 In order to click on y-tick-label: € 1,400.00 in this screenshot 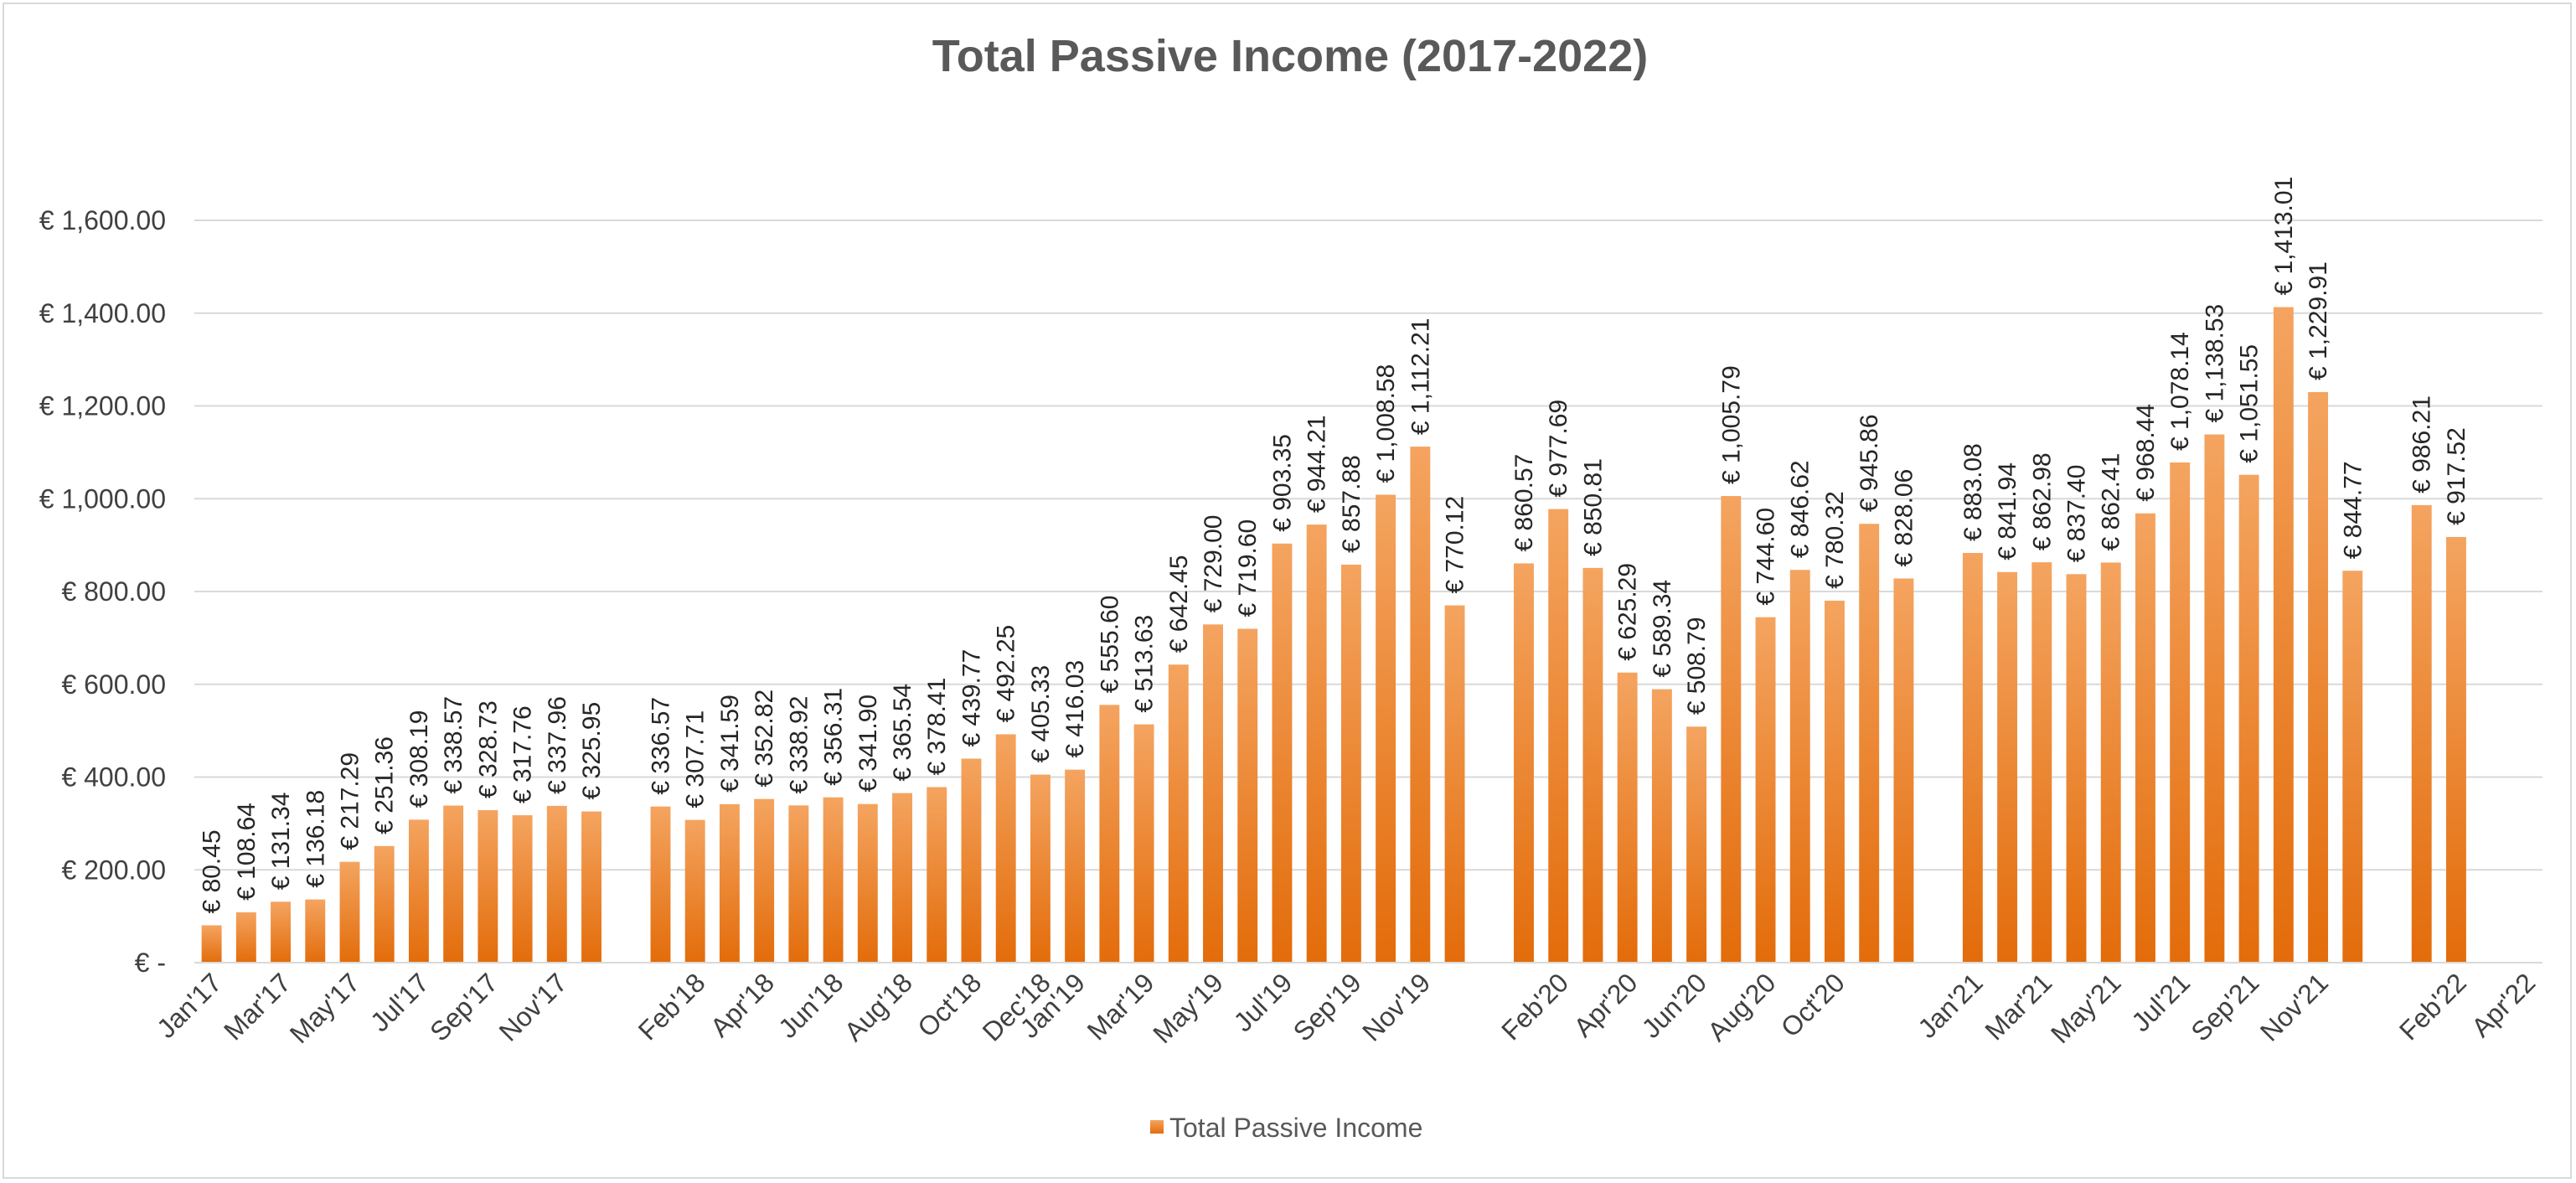, I will do `click(102, 313)`.